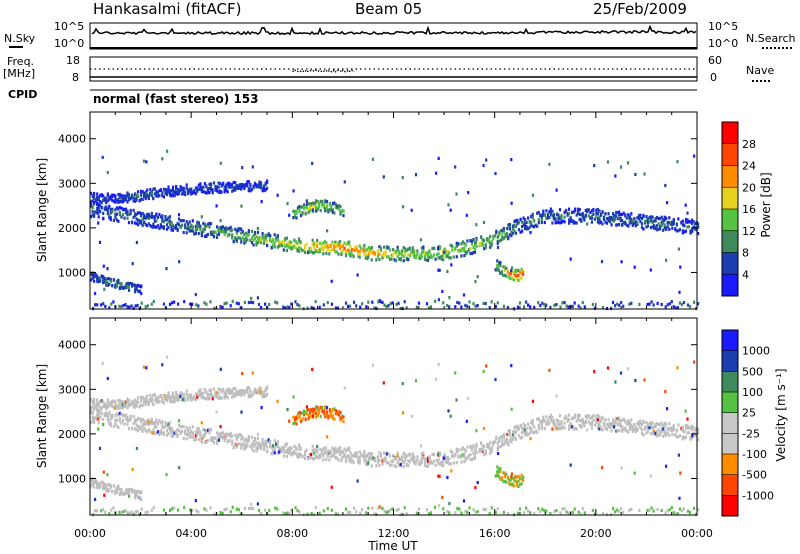 Image resolution: width=800 pixels, height=554 pixels. What do you see at coordinates (761, 81) in the screenshot?
I see `nave-legend-dots` at bounding box center [761, 81].